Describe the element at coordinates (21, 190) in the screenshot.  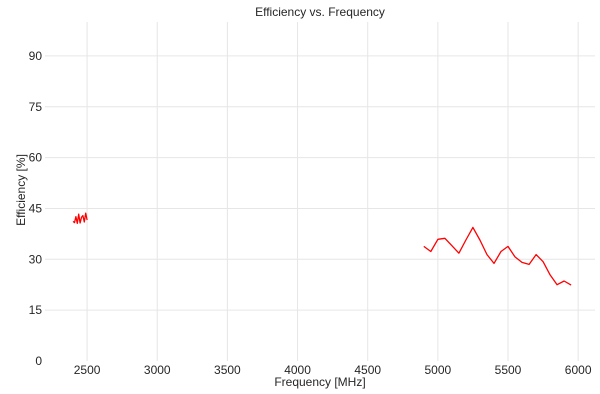
I see `y-axis-label: Efficiency [%]` at that location.